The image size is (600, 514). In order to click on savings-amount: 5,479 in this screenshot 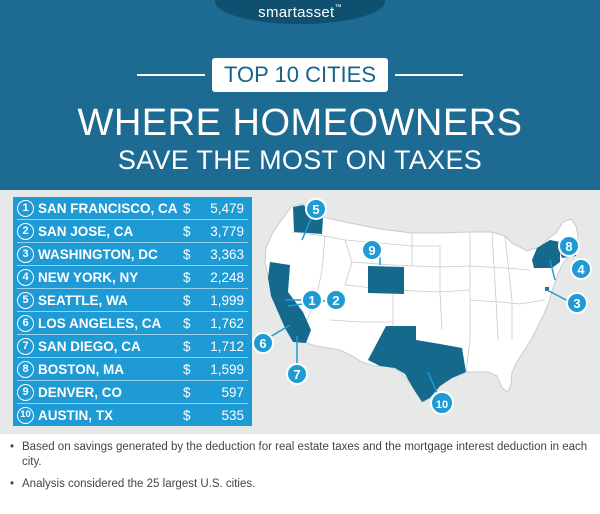, I will do `click(227, 208)`.